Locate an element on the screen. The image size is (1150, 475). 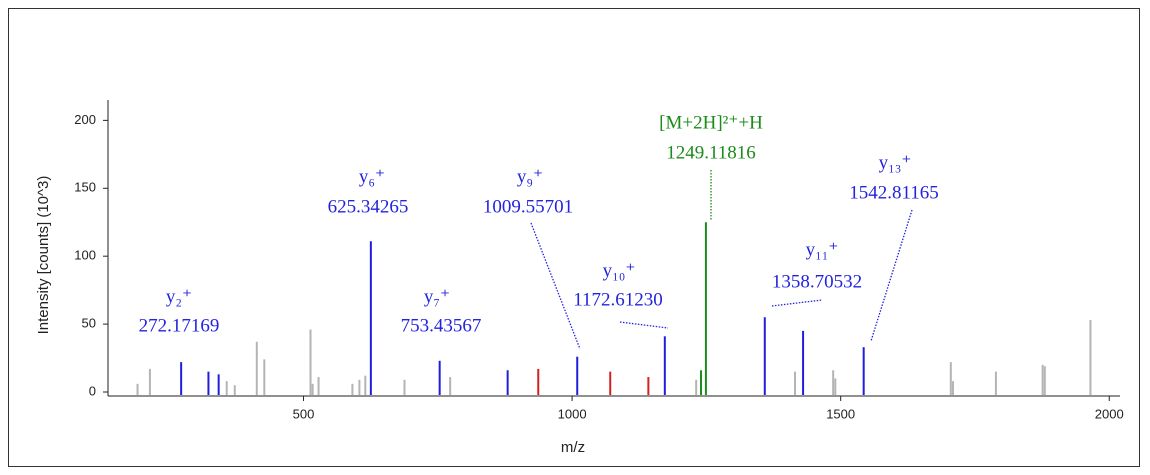
ion-label: y₆⁺ is located at coordinates (372, 176).